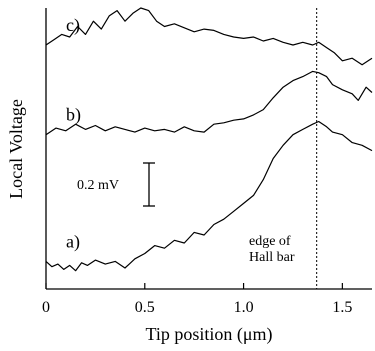 Image resolution: width=375 pixels, height=351 pixels. What do you see at coordinates (244, 307) in the screenshot?
I see `x-tick-label: 1.0` at bounding box center [244, 307].